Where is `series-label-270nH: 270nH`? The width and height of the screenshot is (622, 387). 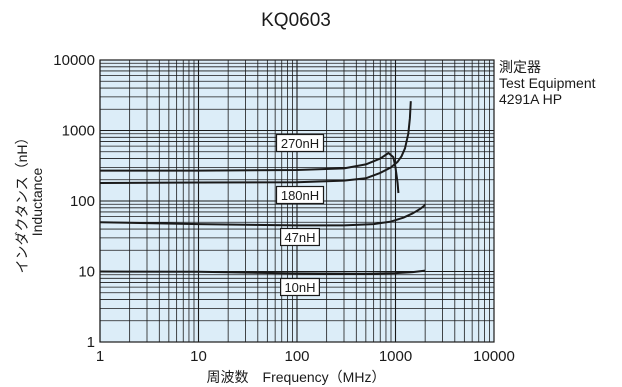 series-label-270nH: 270nH is located at coordinates (300, 143).